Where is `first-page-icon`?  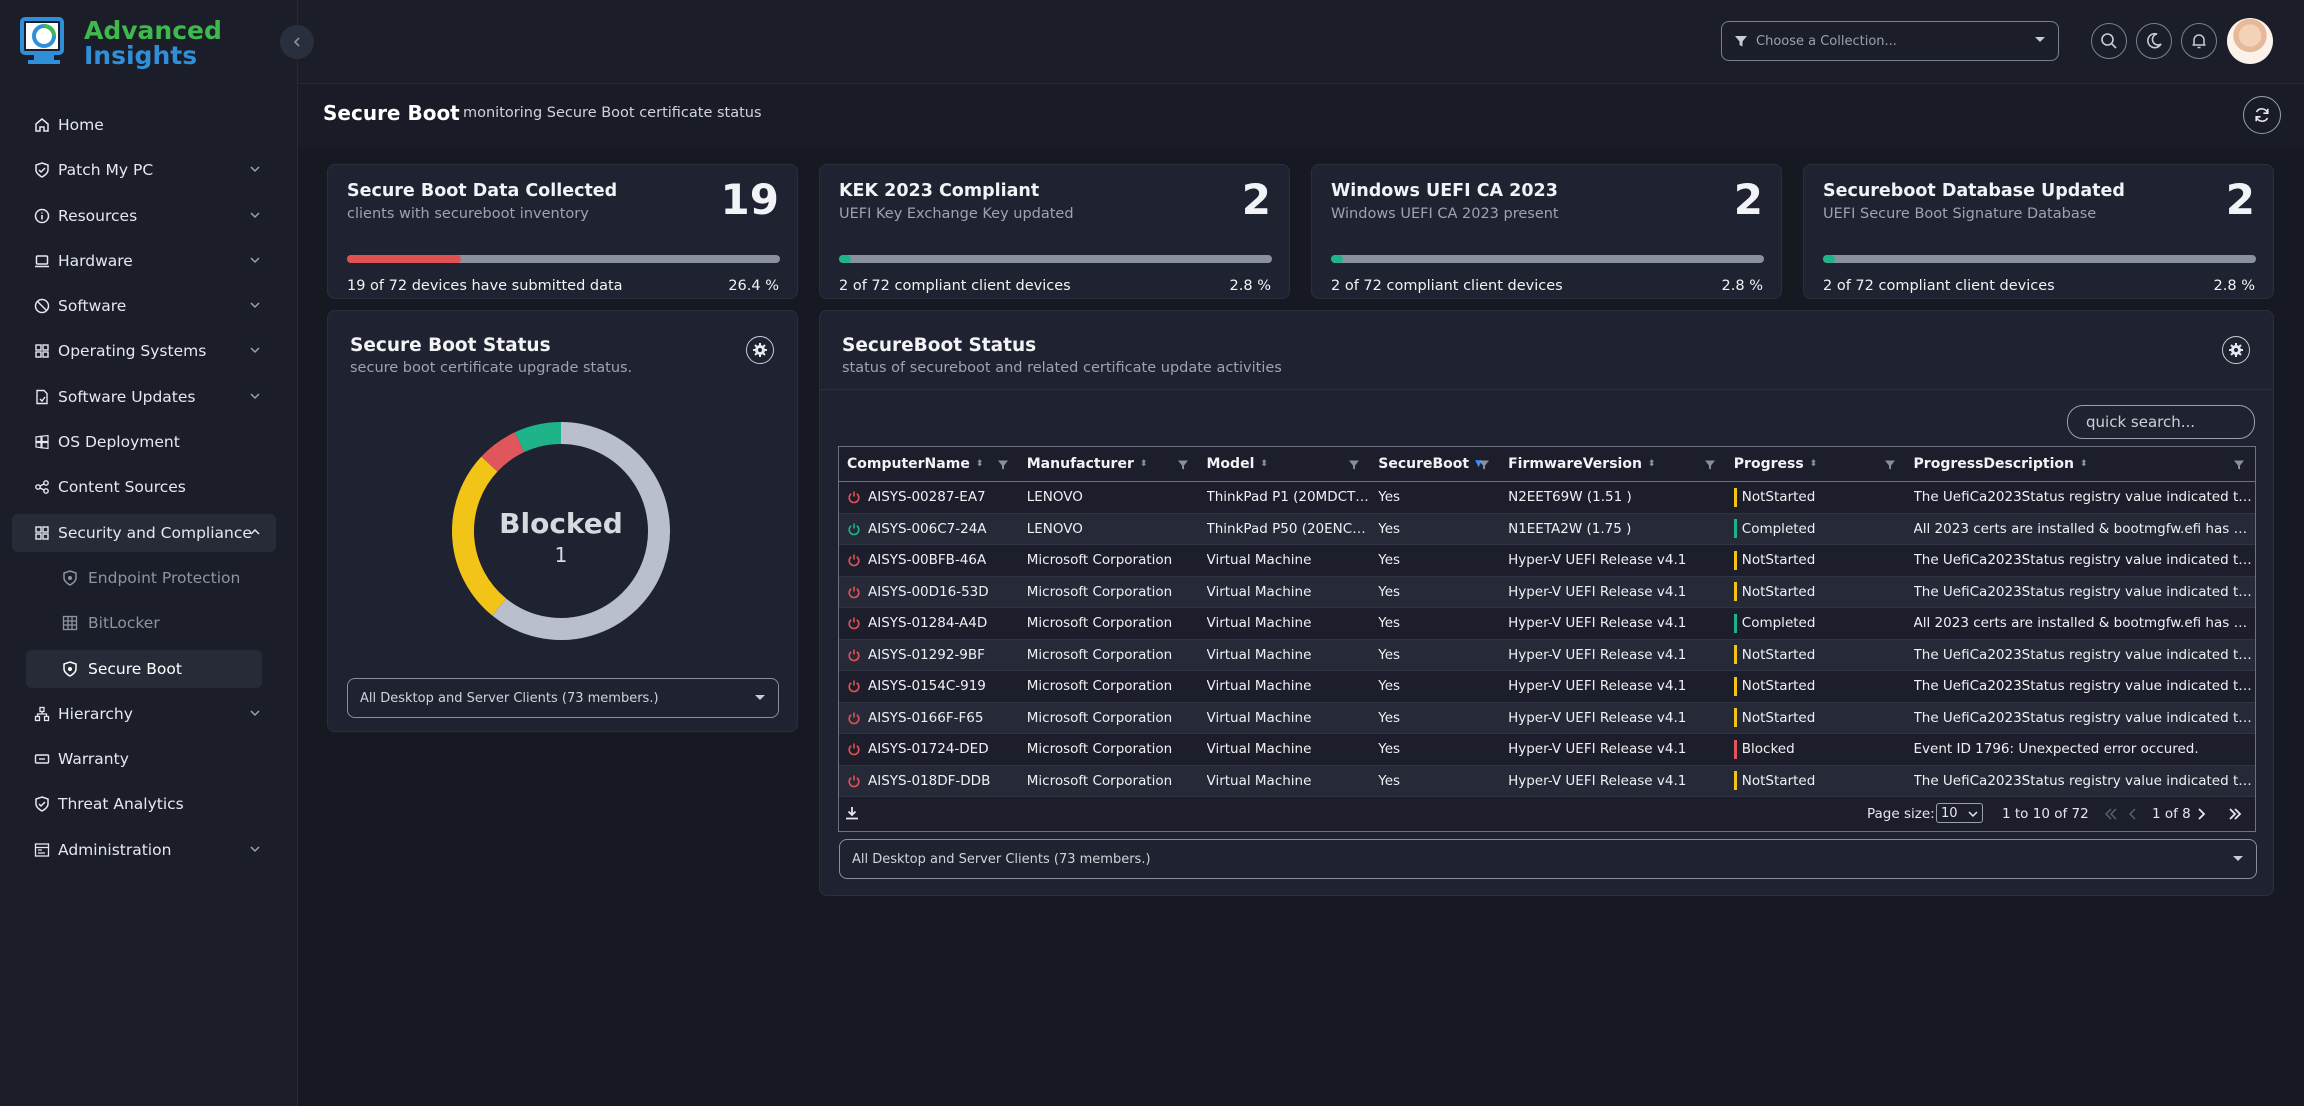 first-page-icon is located at coordinates (2111, 814).